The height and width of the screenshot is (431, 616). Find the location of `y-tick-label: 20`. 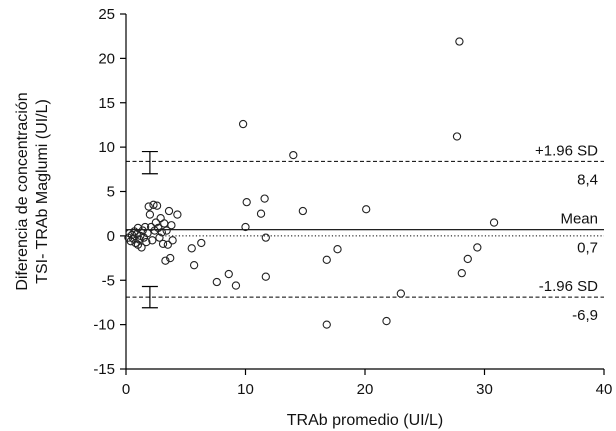

y-tick-label: 20 is located at coordinates (106, 58).